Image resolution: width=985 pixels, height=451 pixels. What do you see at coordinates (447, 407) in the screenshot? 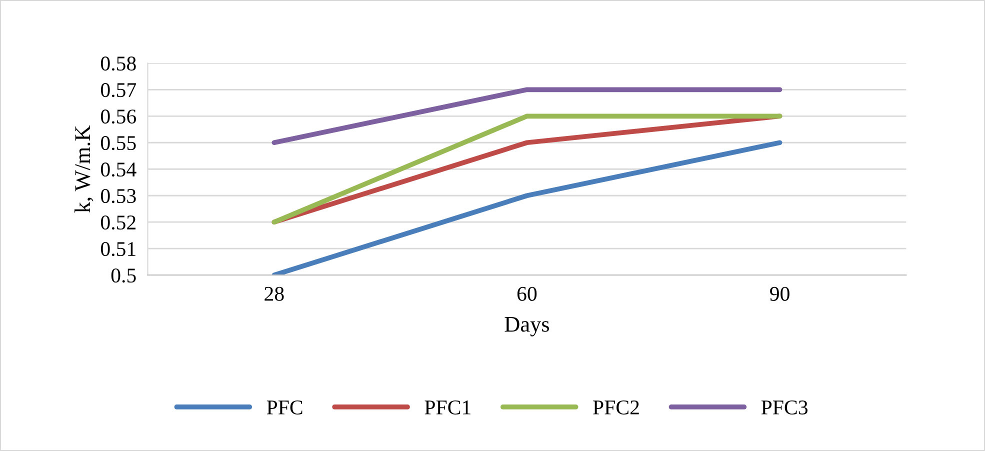
I see `legend-label: PFC1` at bounding box center [447, 407].